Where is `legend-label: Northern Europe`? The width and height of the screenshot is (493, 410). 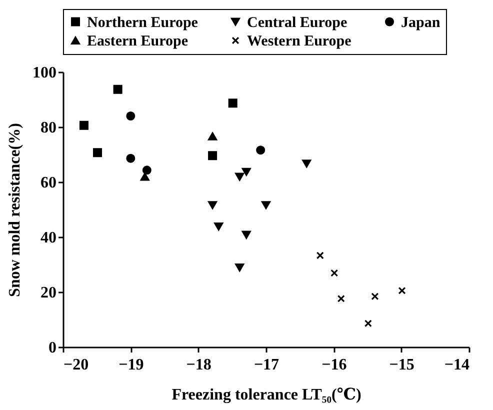
legend-label: Northern Europe is located at coordinates (142, 22).